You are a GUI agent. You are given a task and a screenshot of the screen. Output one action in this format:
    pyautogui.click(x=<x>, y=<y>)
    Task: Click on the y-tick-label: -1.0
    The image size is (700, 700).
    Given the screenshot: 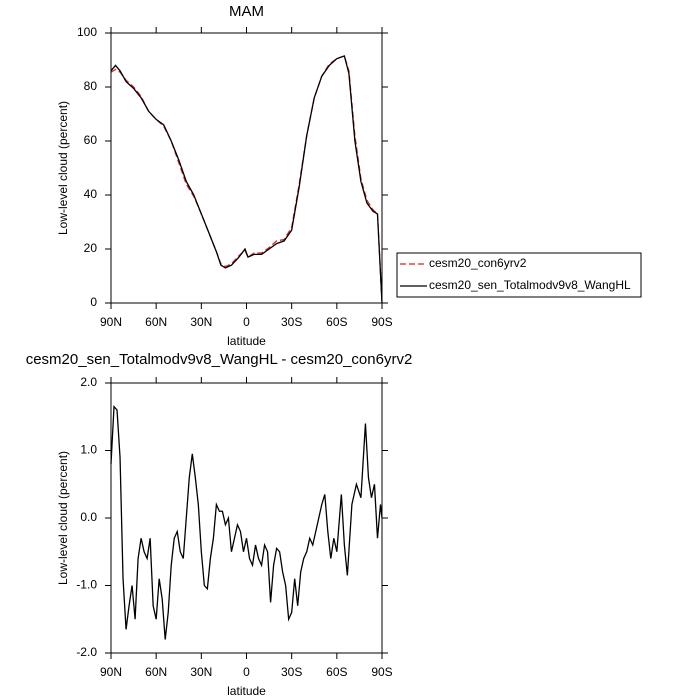 What is the action you would take?
    pyautogui.click(x=86, y=585)
    